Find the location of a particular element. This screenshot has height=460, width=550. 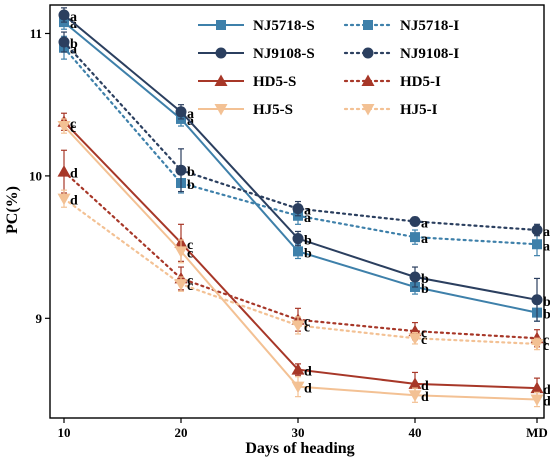

legend-item-NJ5718-S: NJ5718-S is located at coordinates (256, 26).